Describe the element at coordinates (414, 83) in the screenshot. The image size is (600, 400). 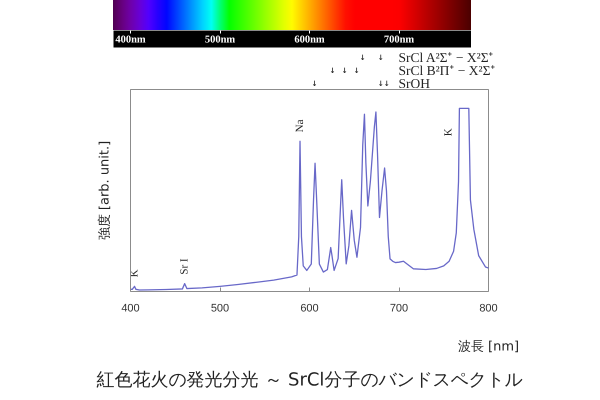
I see `text: SrOH` at that location.